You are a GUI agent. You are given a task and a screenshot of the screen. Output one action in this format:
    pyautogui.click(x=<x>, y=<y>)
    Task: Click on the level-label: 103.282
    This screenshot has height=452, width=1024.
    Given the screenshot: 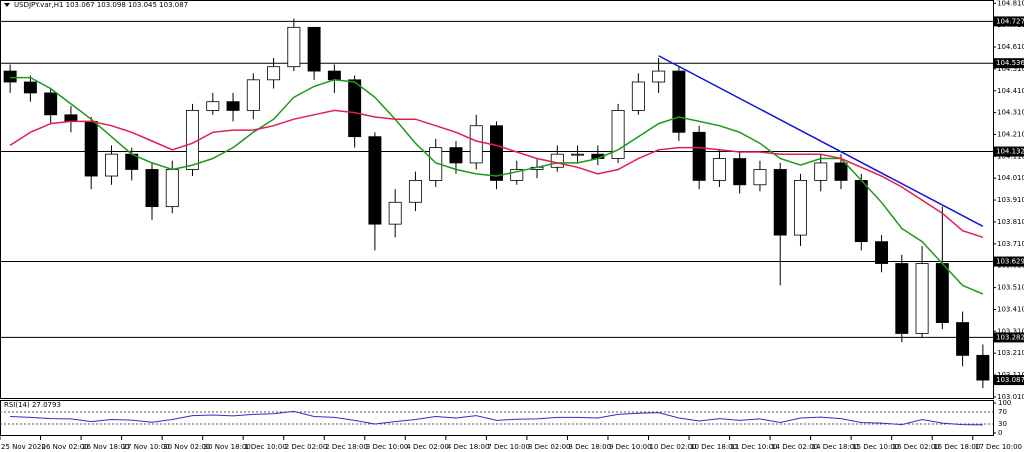 What is the action you would take?
    pyautogui.click(x=1010, y=337)
    